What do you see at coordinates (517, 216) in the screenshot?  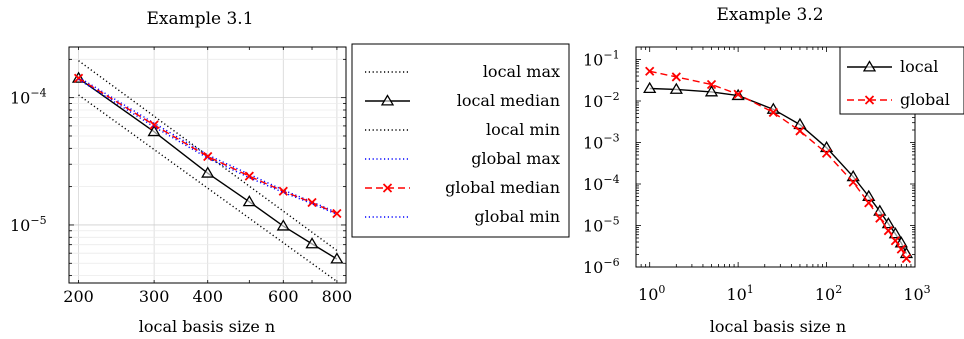 I see `chart1-legend-label-global-min: global min` at bounding box center [517, 216].